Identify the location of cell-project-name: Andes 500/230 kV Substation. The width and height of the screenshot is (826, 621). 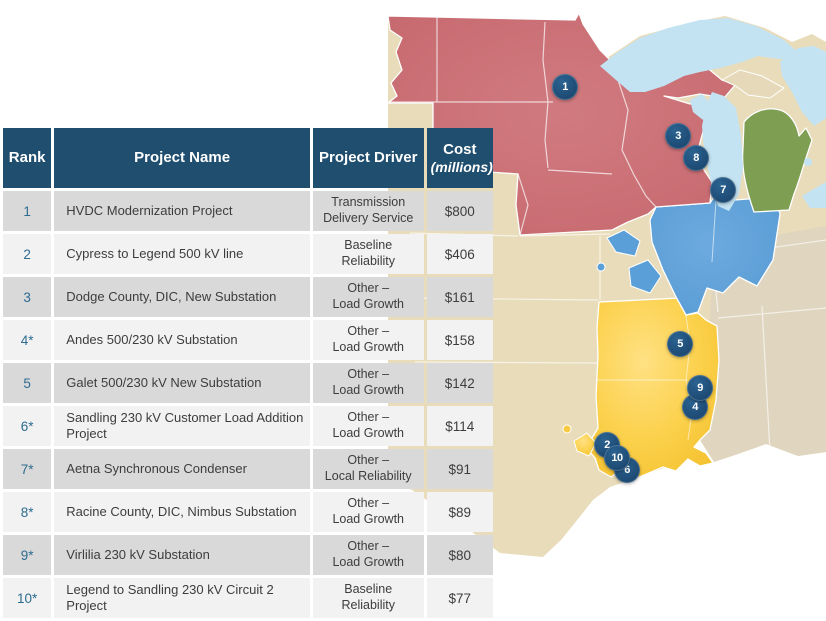
(182, 340).